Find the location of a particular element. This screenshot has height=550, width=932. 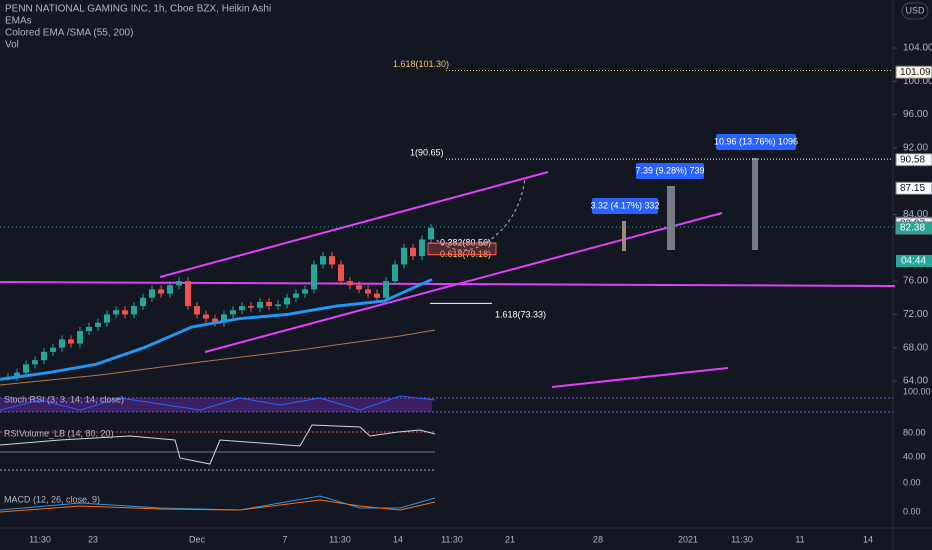

price-tag-label: 90.58 is located at coordinates (912, 159).